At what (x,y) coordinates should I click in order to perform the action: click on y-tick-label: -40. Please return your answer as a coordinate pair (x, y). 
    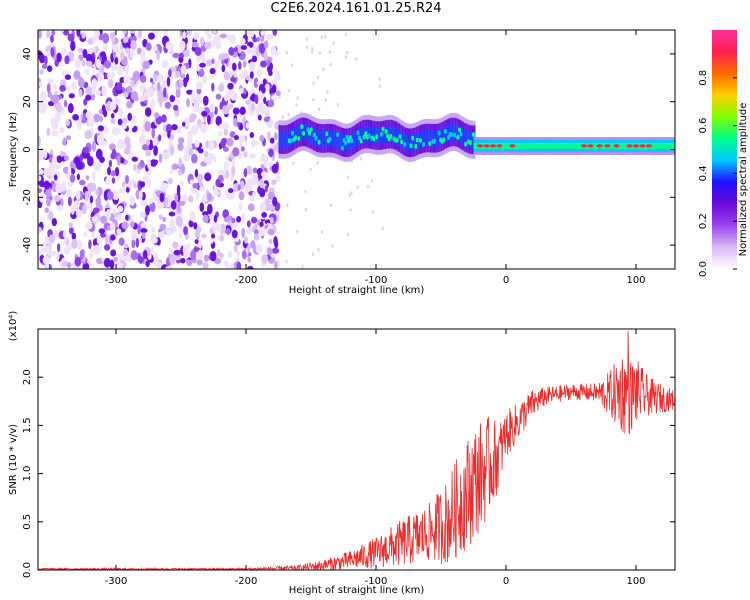
    Looking at the image, I should click on (27, 245).